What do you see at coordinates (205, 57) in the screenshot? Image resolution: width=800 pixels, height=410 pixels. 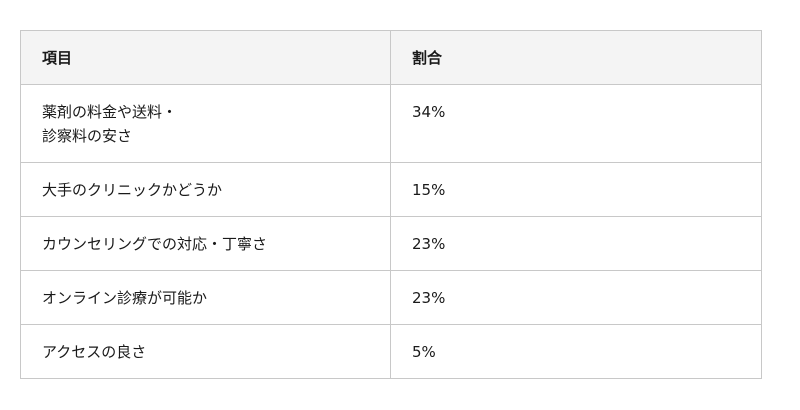 I see `header-item: 項目` at bounding box center [205, 57].